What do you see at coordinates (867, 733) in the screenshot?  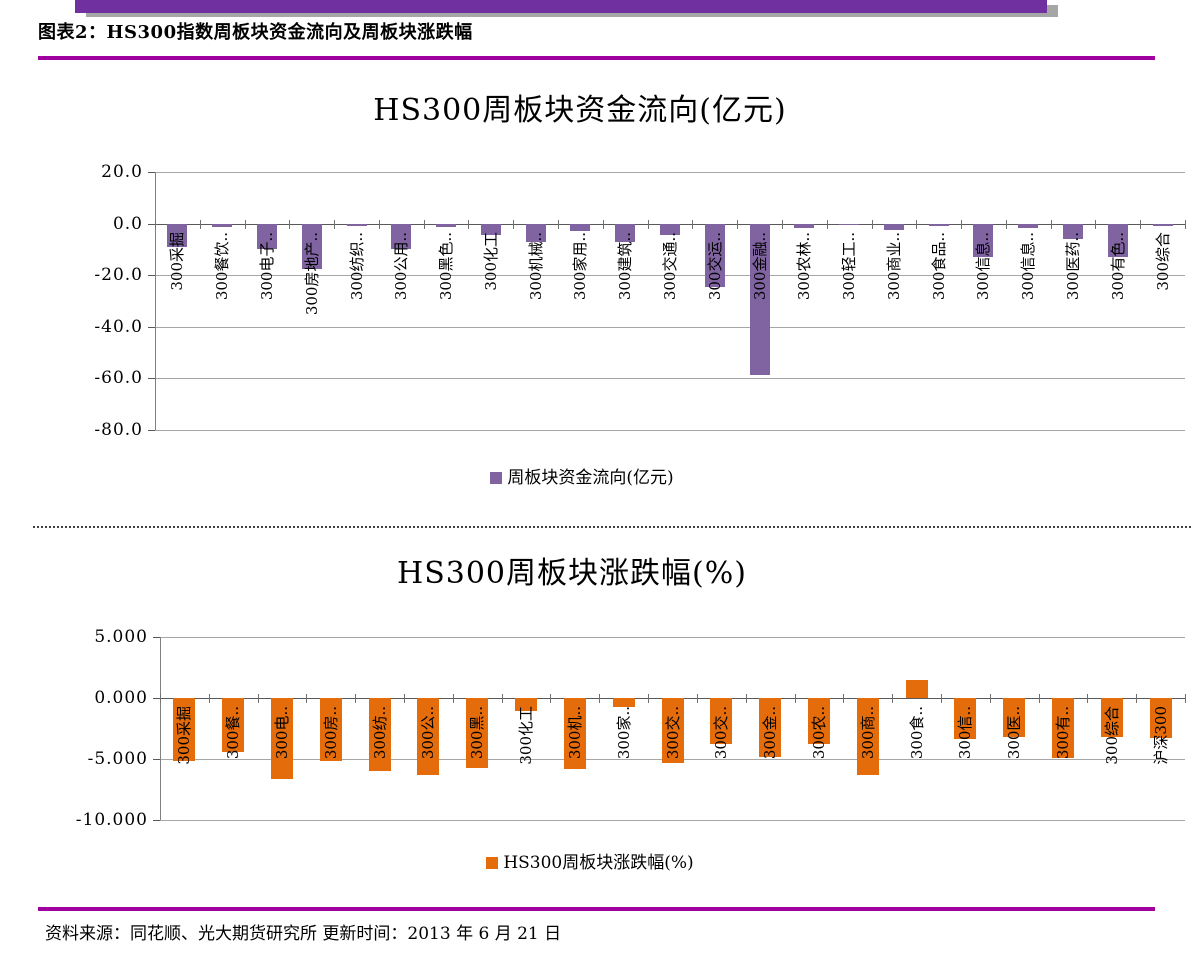 I see `category-label-text: 300商..` at bounding box center [867, 733].